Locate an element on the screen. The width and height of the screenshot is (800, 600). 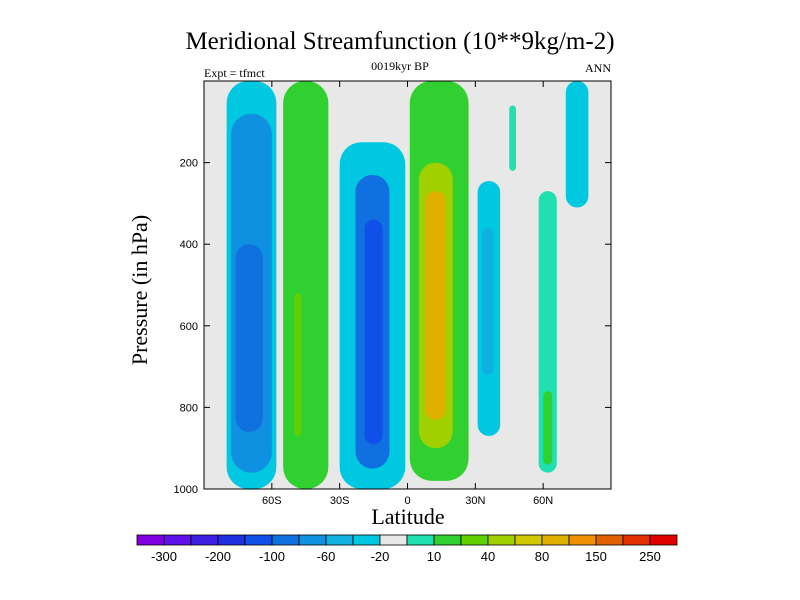
y-tick-label: 600 is located at coordinates (189, 327).